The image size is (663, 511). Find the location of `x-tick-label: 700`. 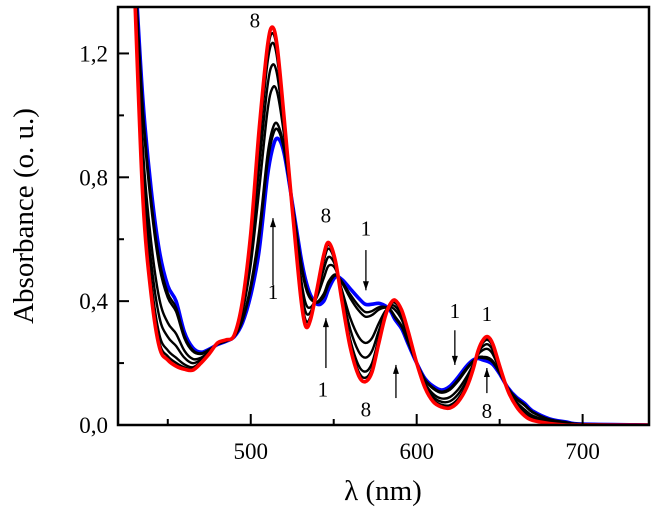

x-tick-label: 700 is located at coordinates (582, 451).